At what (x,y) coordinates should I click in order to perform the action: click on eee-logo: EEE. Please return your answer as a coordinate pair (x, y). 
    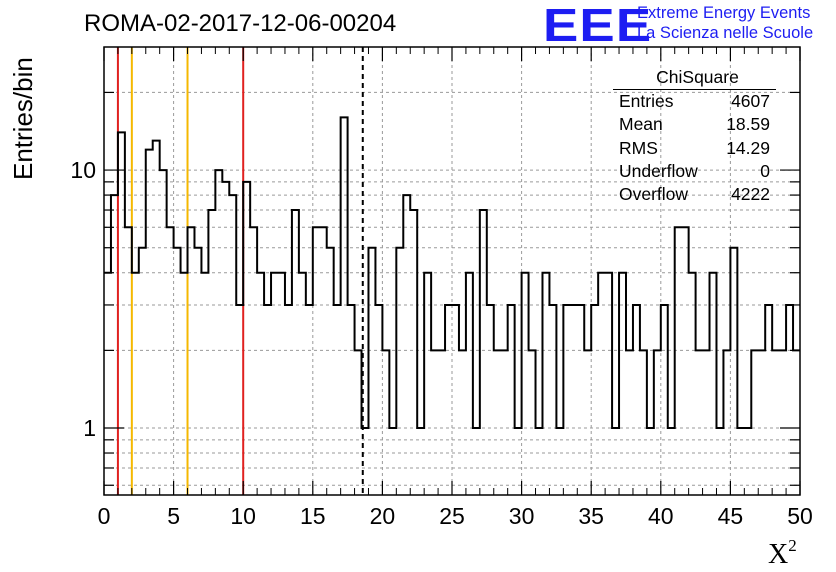
    Looking at the image, I should click on (598, 25).